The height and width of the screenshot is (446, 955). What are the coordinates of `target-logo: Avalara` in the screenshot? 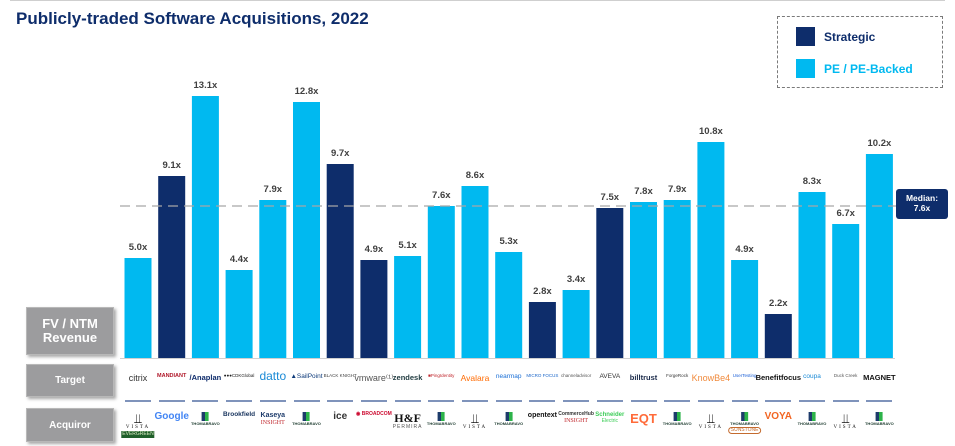 It's located at (475, 378).